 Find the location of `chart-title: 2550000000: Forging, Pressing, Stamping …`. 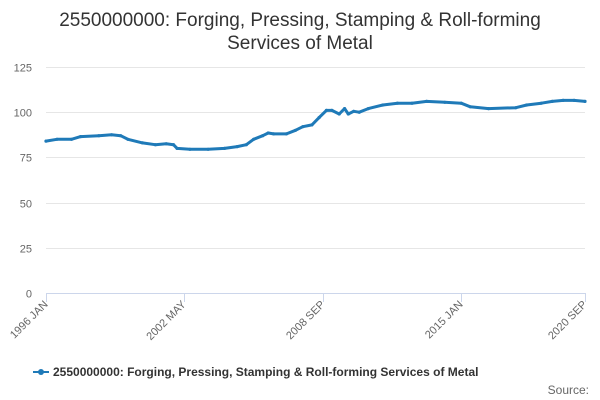

chart-title: 2550000000: Forging, Pressing, Stamping … is located at coordinates (300, 32).